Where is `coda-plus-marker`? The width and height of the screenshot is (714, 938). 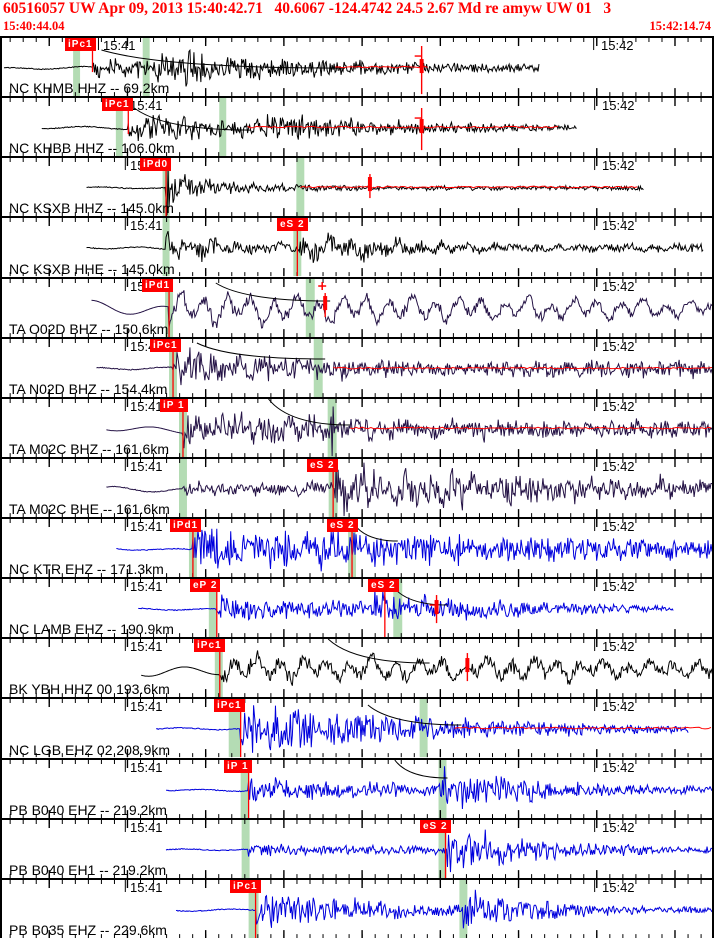
coda-plus-marker is located at coordinates (322, 285).